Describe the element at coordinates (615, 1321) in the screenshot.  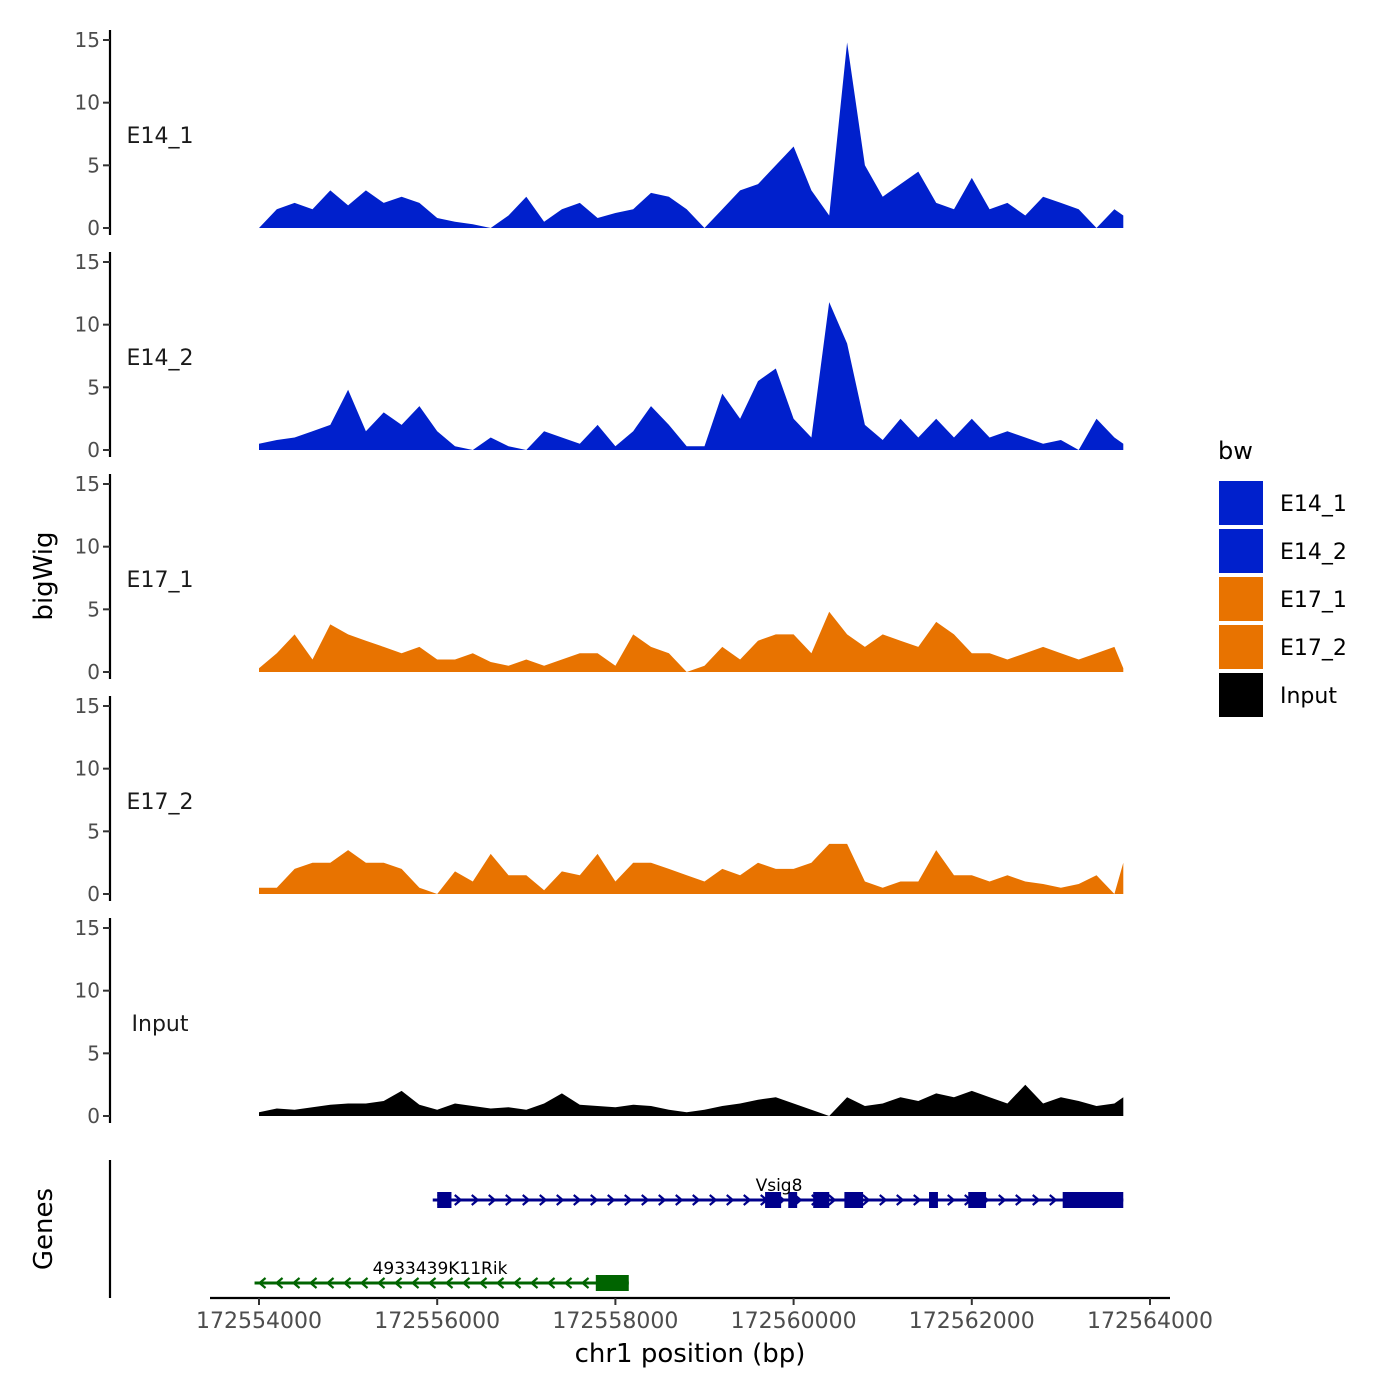
I see `x-tick-label: 172558000` at that location.